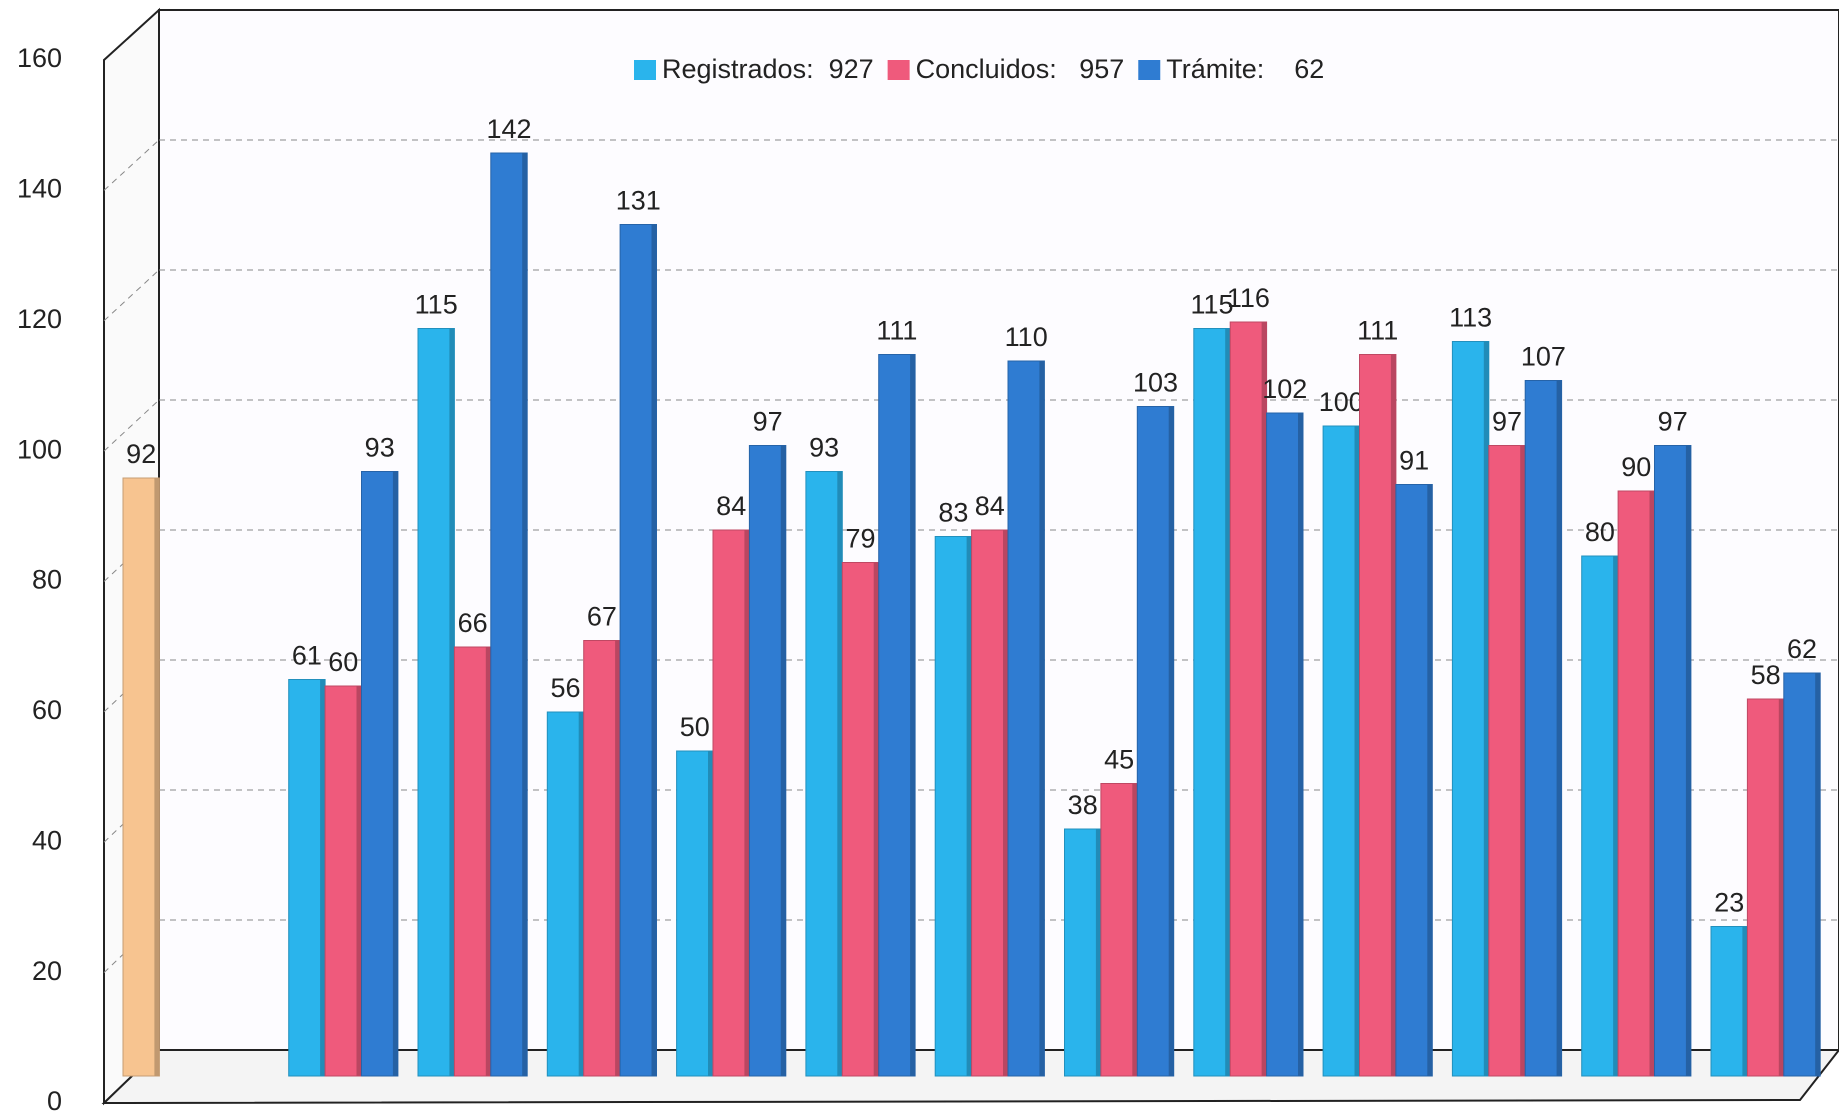 Image resolution: width=1839 pixels, height=1115 pixels. I want to click on value-label: 102, so click(1284, 389).